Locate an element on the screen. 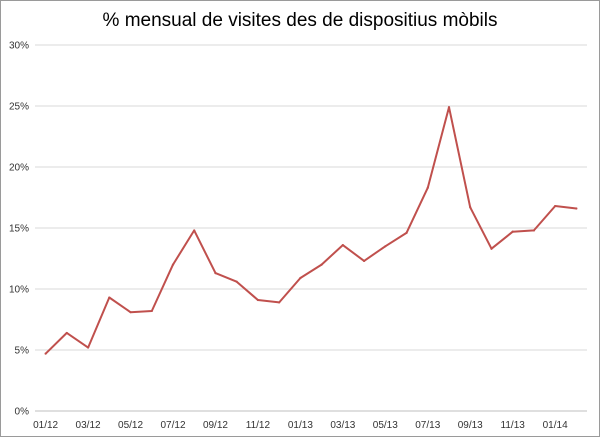 Image resolution: width=600 pixels, height=437 pixels. x-tick-label: 01/14 is located at coordinates (555, 425).